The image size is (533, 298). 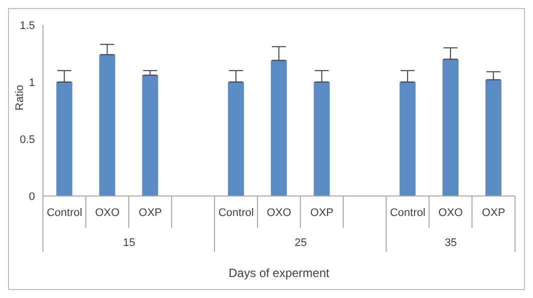 I want to click on text: 25, so click(x=300, y=243).